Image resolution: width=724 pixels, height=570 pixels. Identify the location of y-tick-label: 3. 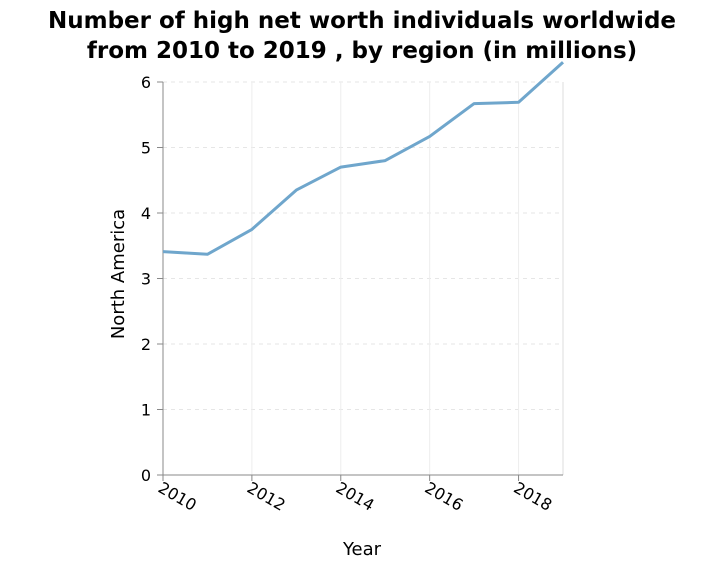
(146, 279).